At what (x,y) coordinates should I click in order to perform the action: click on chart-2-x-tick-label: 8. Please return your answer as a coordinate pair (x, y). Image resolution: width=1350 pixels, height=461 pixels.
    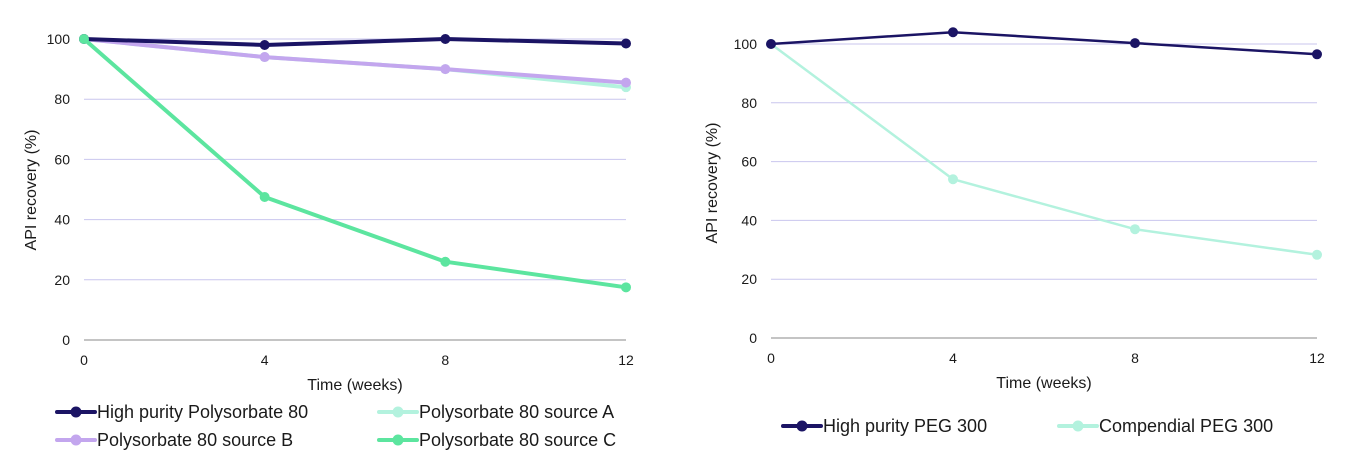
    Looking at the image, I should click on (1135, 358).